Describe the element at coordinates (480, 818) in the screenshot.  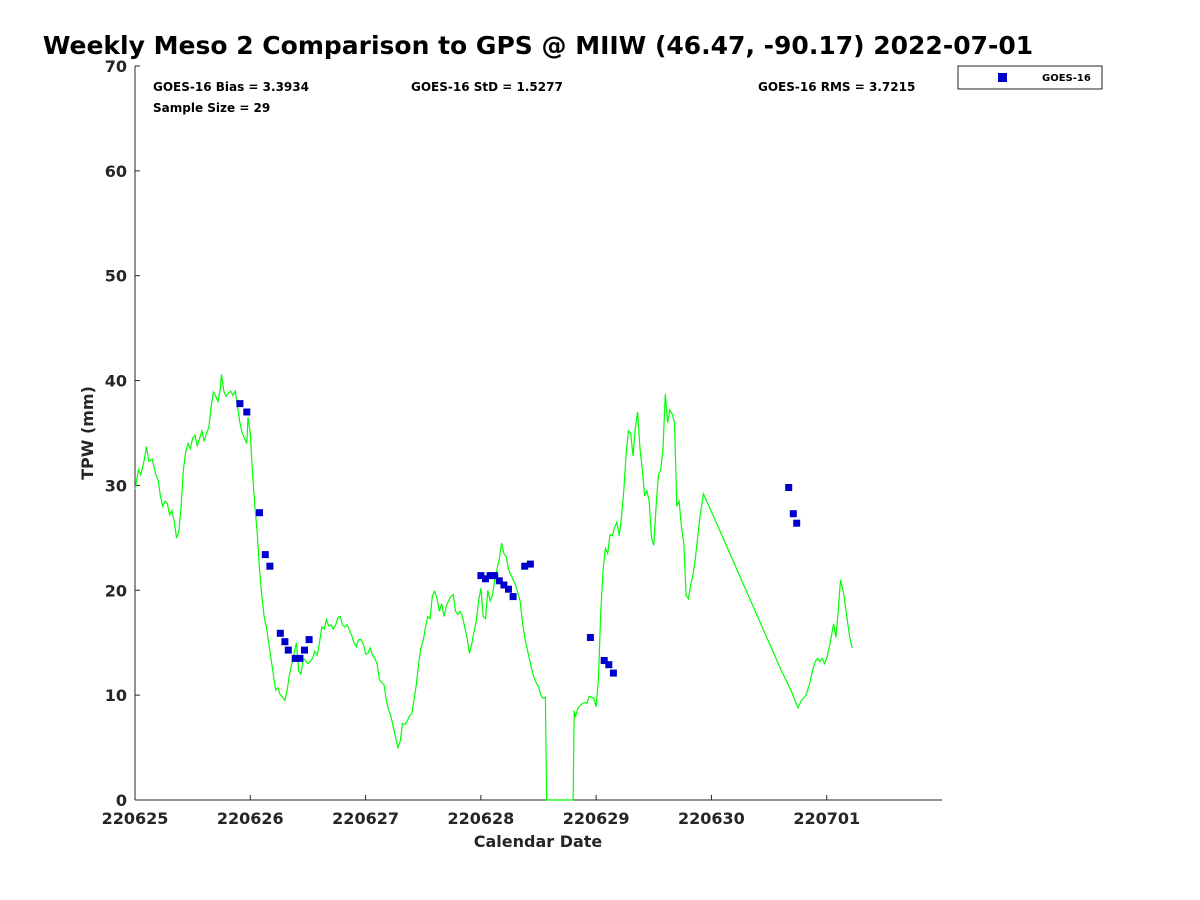
I see `x-tick-label: 220628` at that location.